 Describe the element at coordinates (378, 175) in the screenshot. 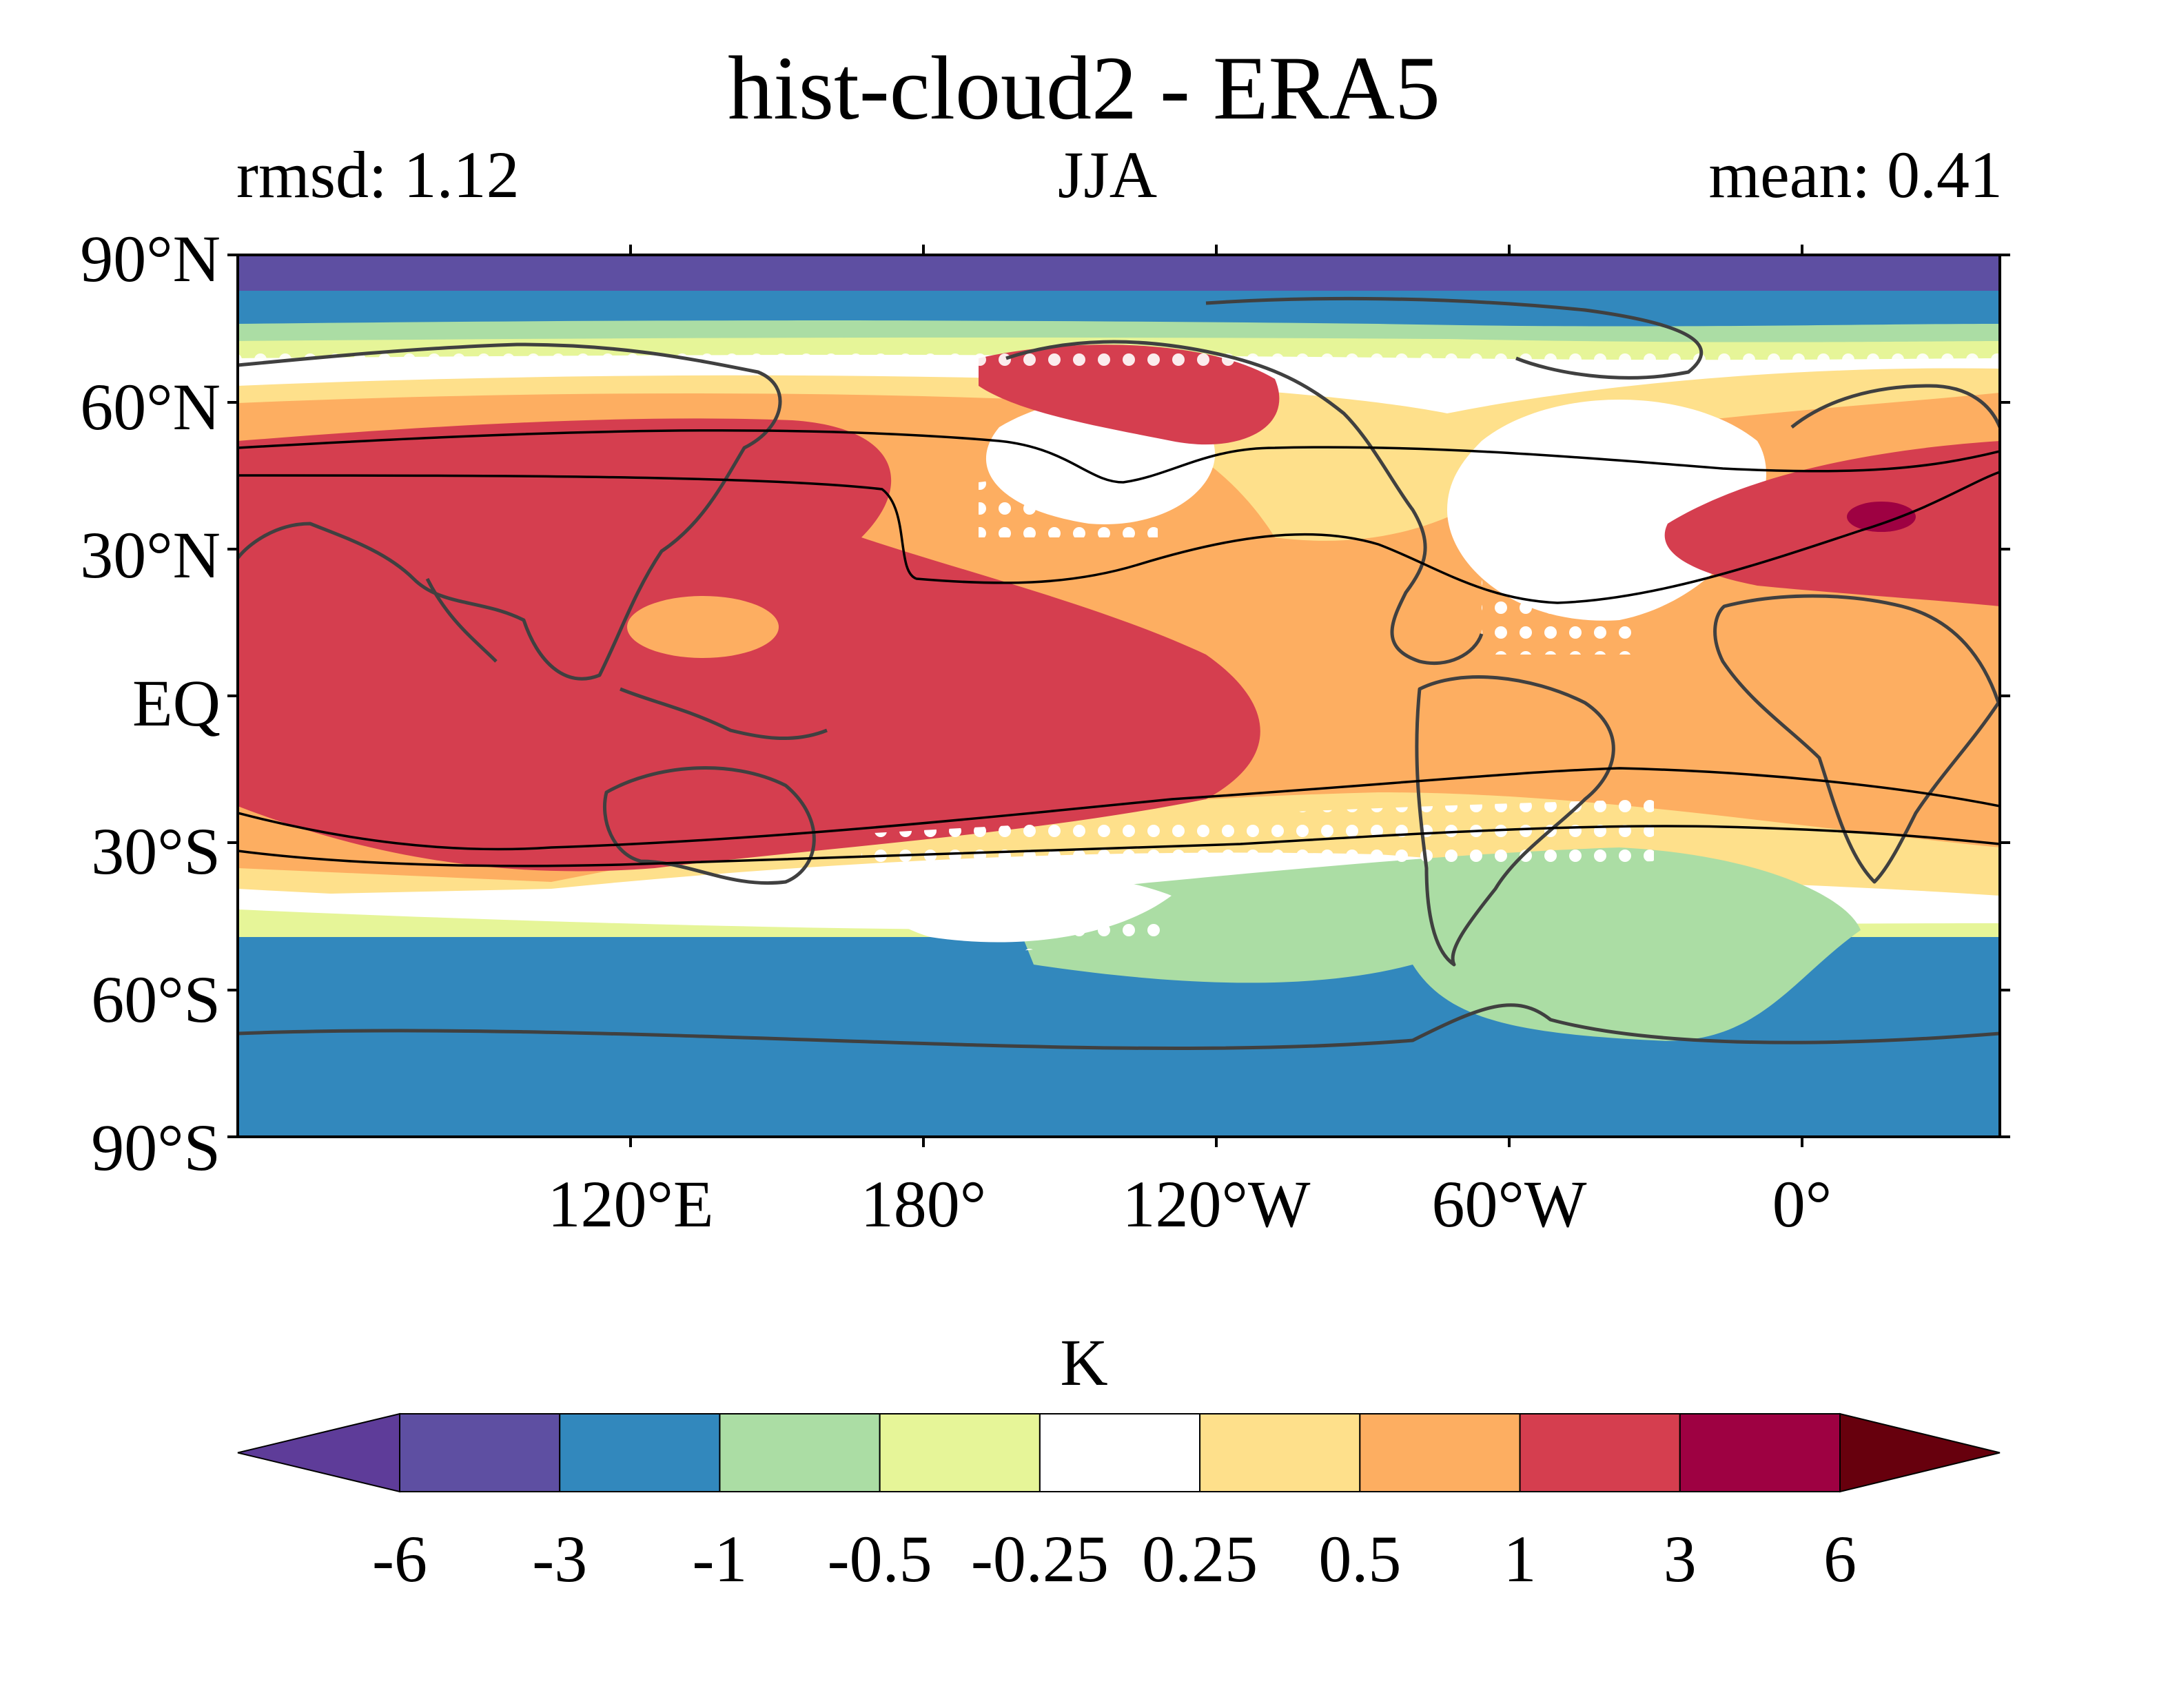

I see `rmsd-label: rmsd: 1.12` at that location.